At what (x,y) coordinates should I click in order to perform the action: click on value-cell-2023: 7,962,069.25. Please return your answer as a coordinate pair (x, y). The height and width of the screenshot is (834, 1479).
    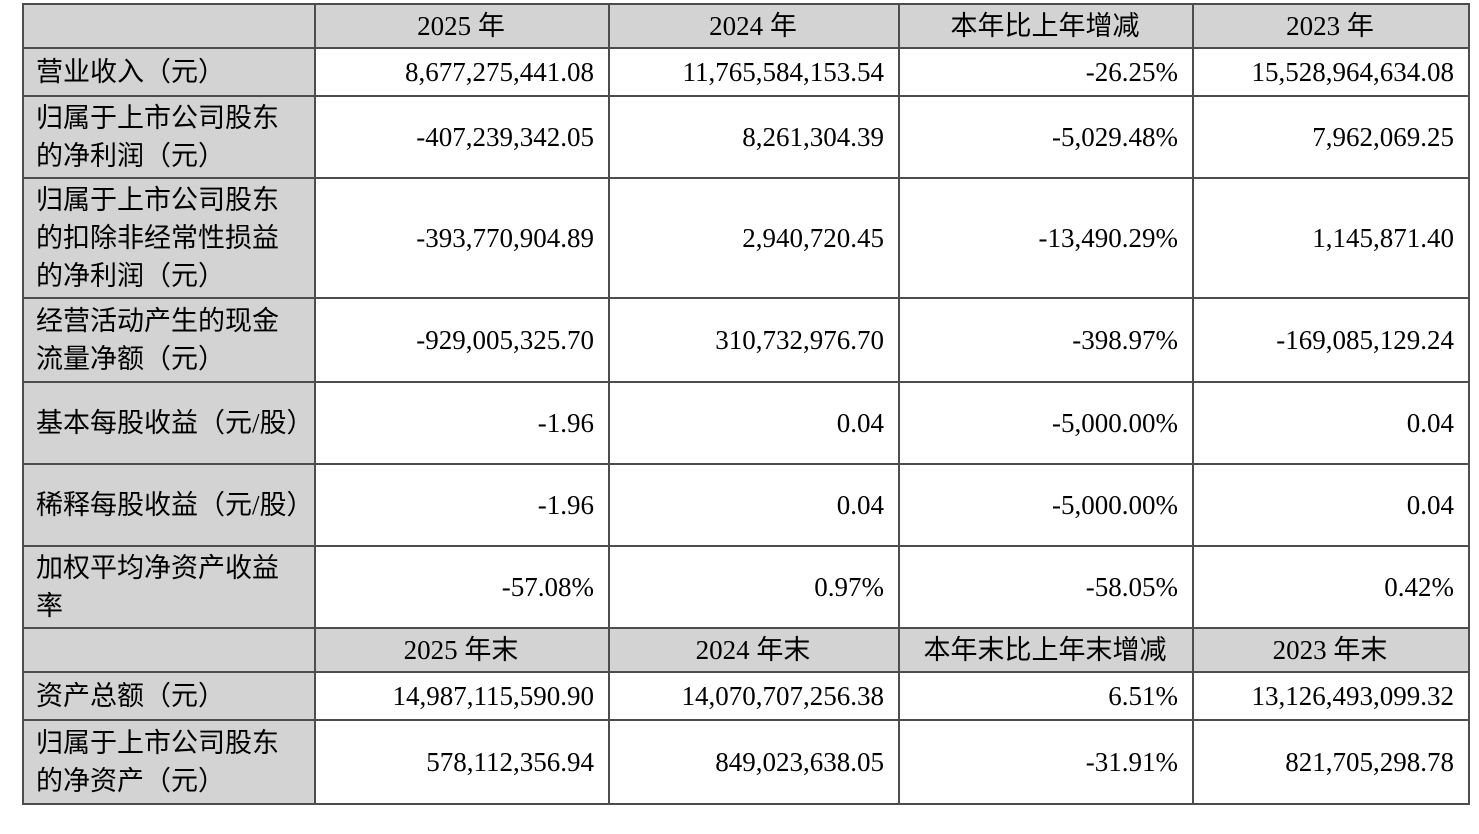
    Looking at the image, I should click on (1331, 137).